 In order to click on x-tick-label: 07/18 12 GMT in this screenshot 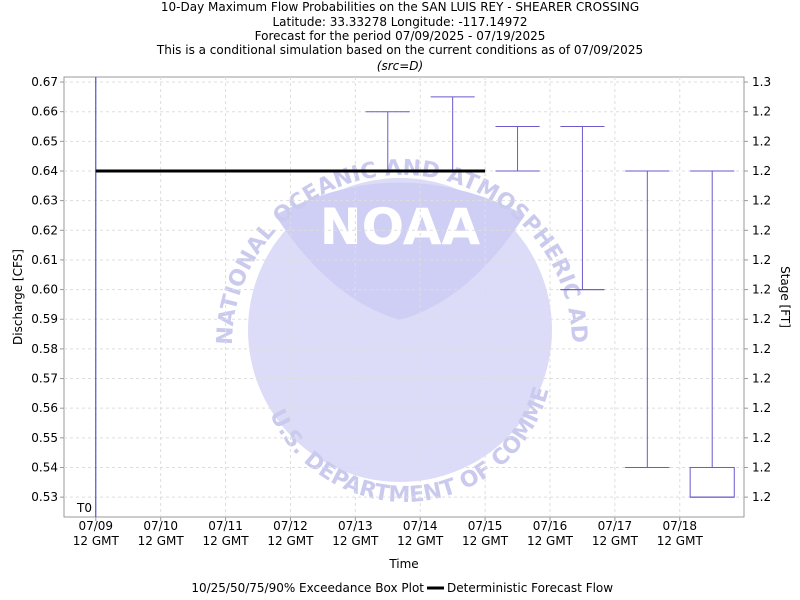, I will do `click(679, 533)`.